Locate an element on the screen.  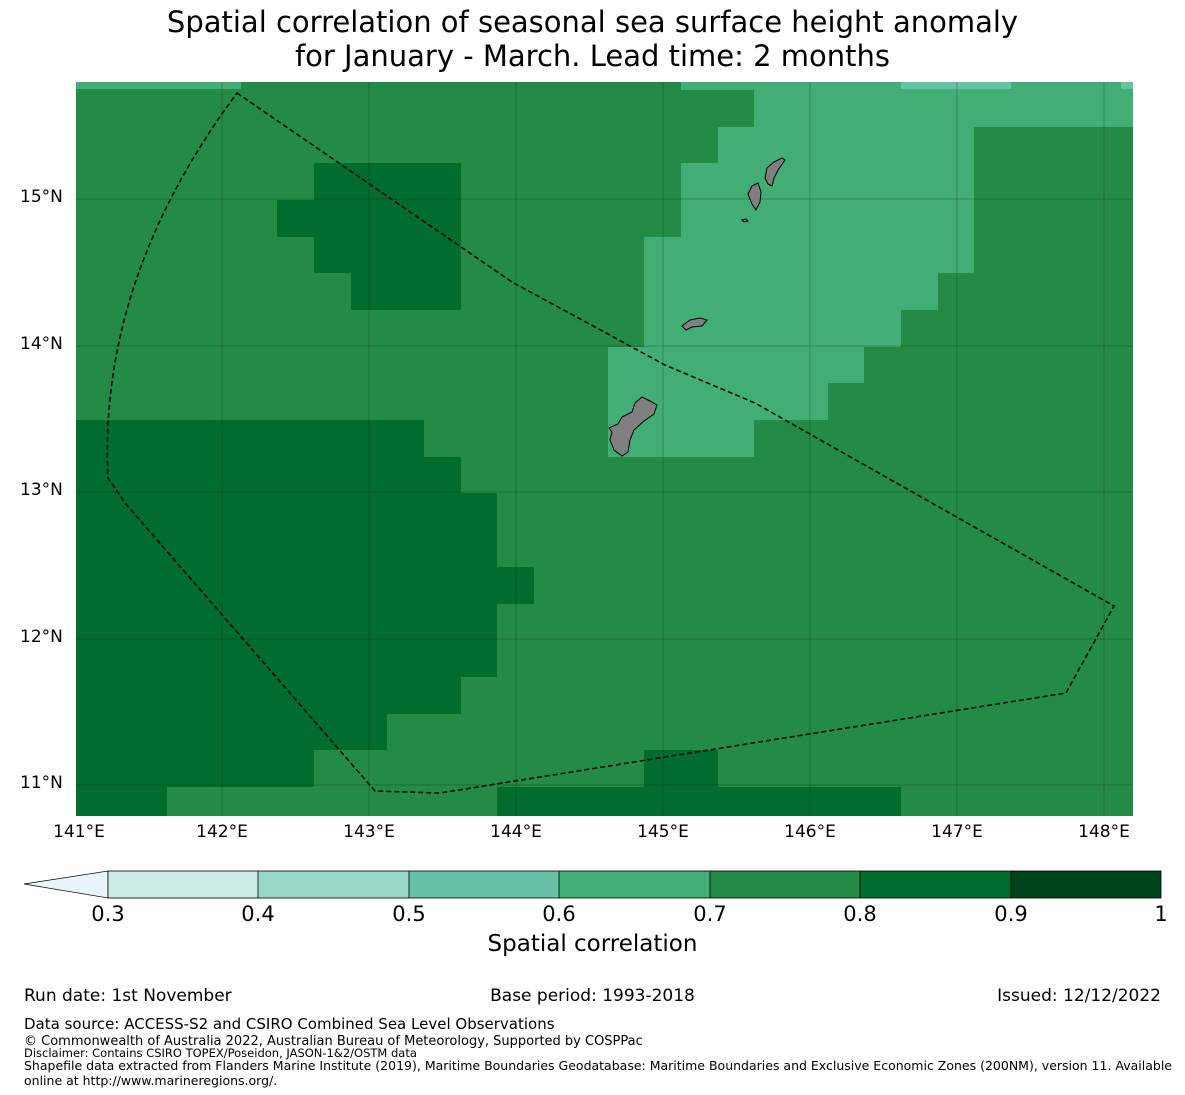
island-rota is located at coordinates (694, 324).